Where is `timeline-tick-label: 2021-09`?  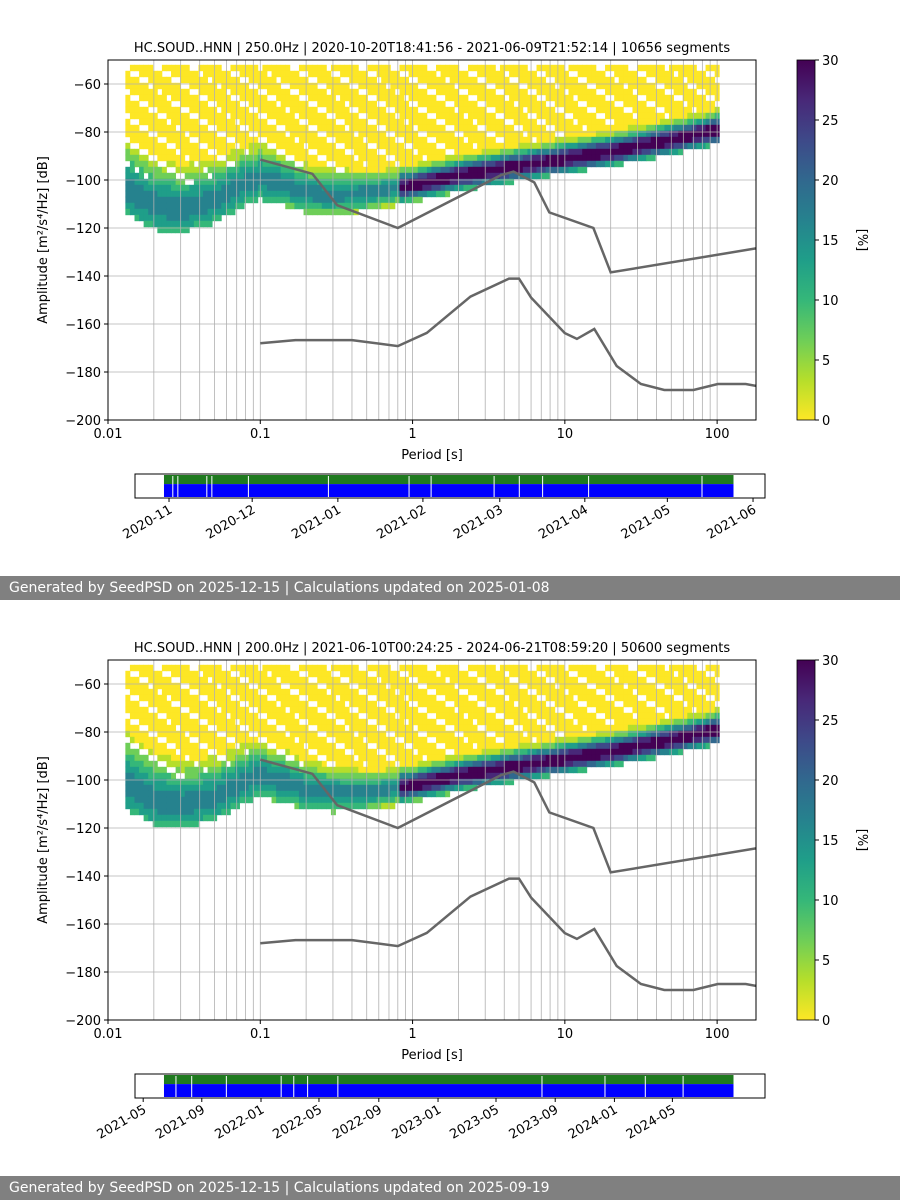
timeline-tick-label: 2021-09 is located at coordinates (180, 1122).